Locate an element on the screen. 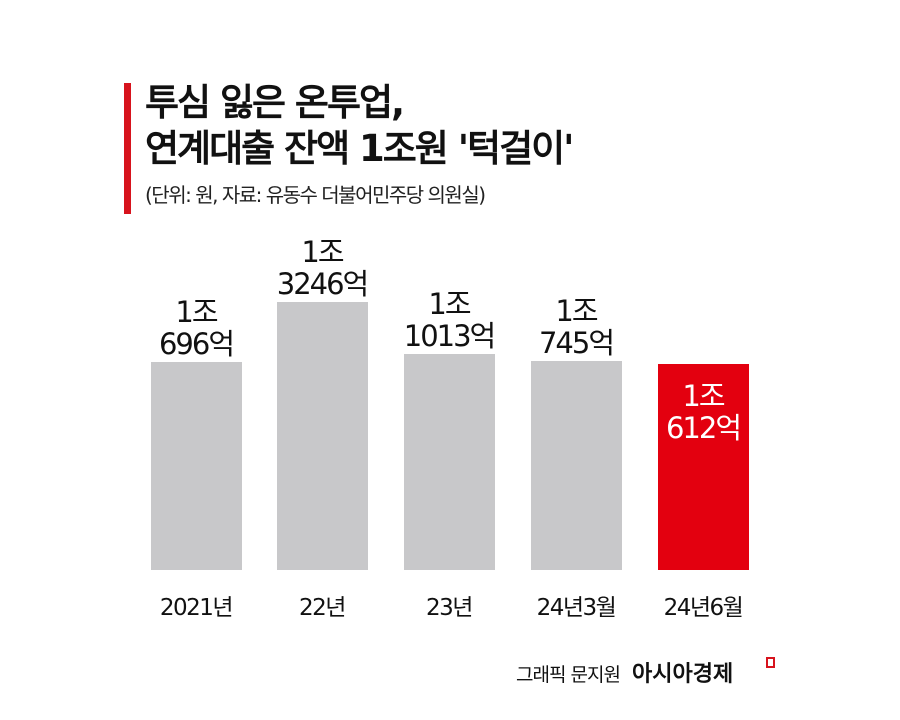  value-line-2: 696억 is located at coordinates (196, 344).